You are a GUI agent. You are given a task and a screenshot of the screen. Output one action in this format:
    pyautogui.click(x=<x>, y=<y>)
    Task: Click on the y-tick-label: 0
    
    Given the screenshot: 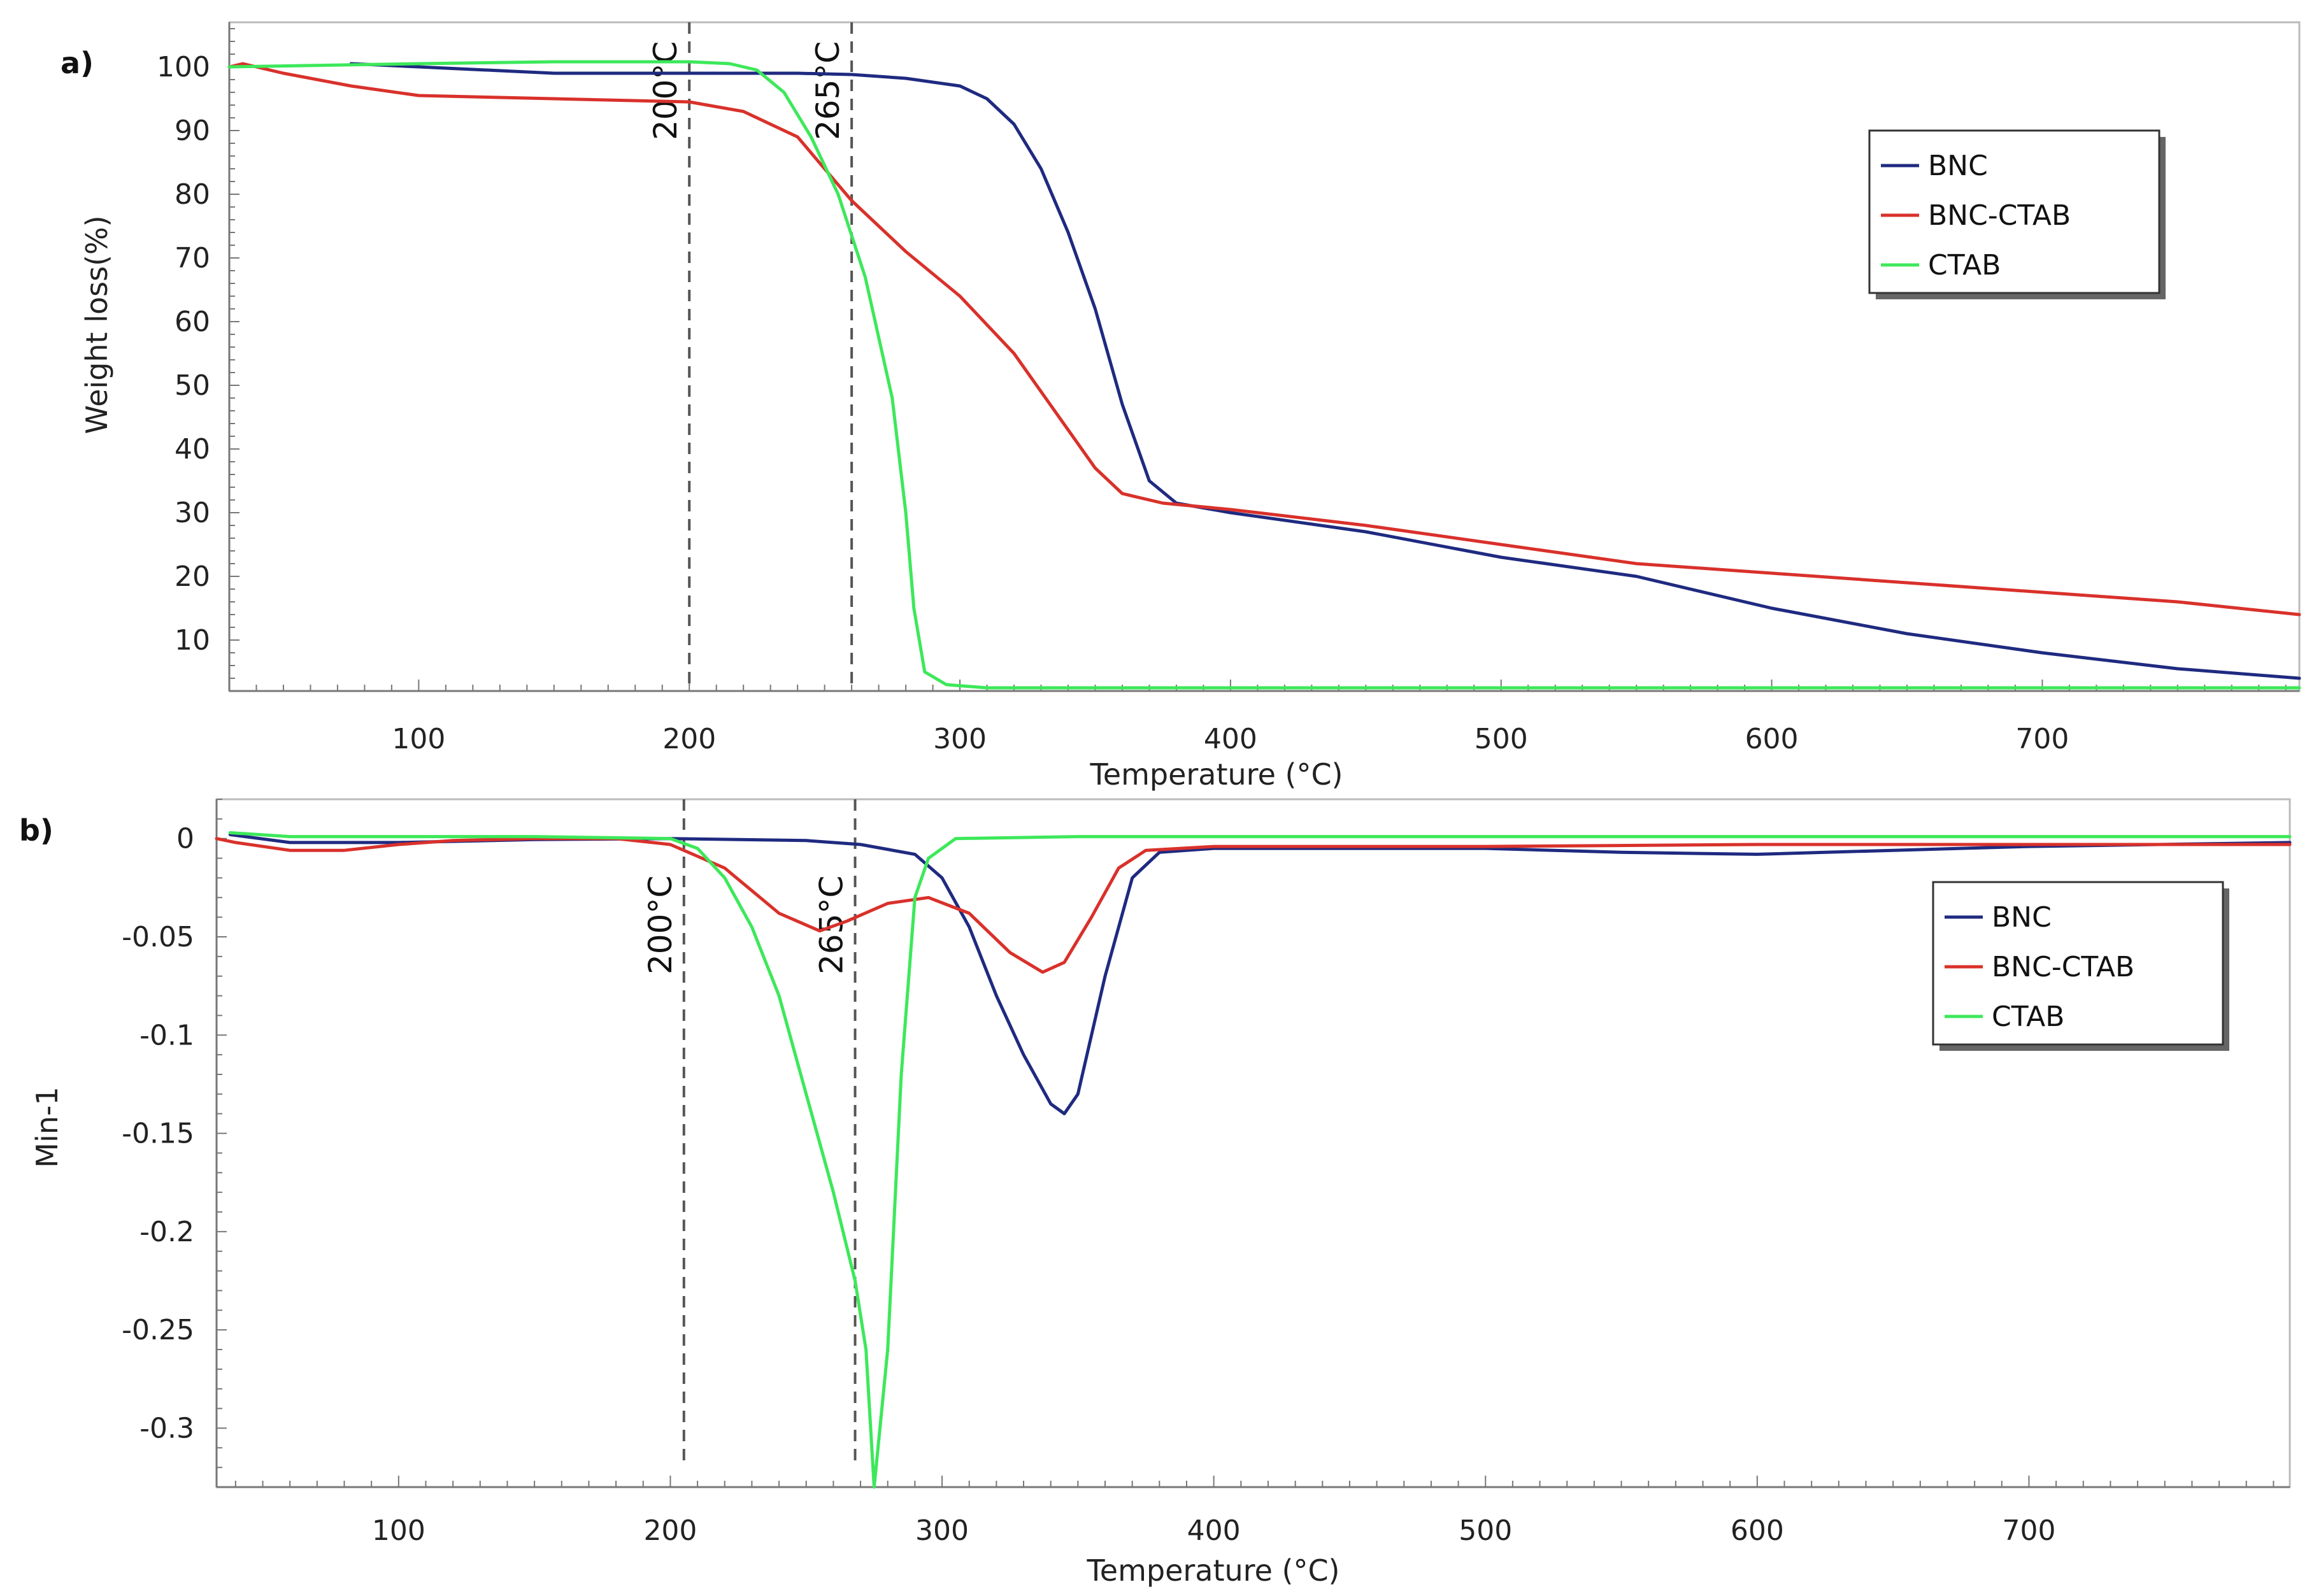 What is the action you would take?
    pyautogui.click(x=185, y=839)
    